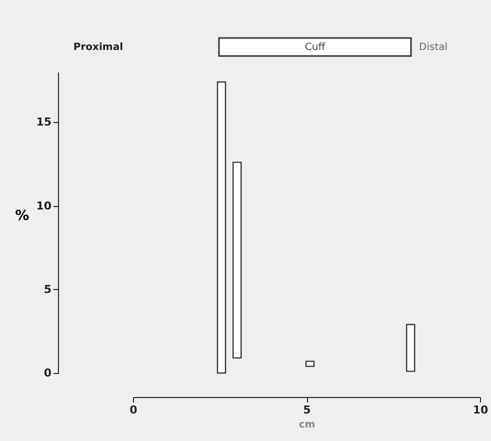 This screenshot has height=441, width=491. I want to click on x-tick-label: 0, so click(134, 410).